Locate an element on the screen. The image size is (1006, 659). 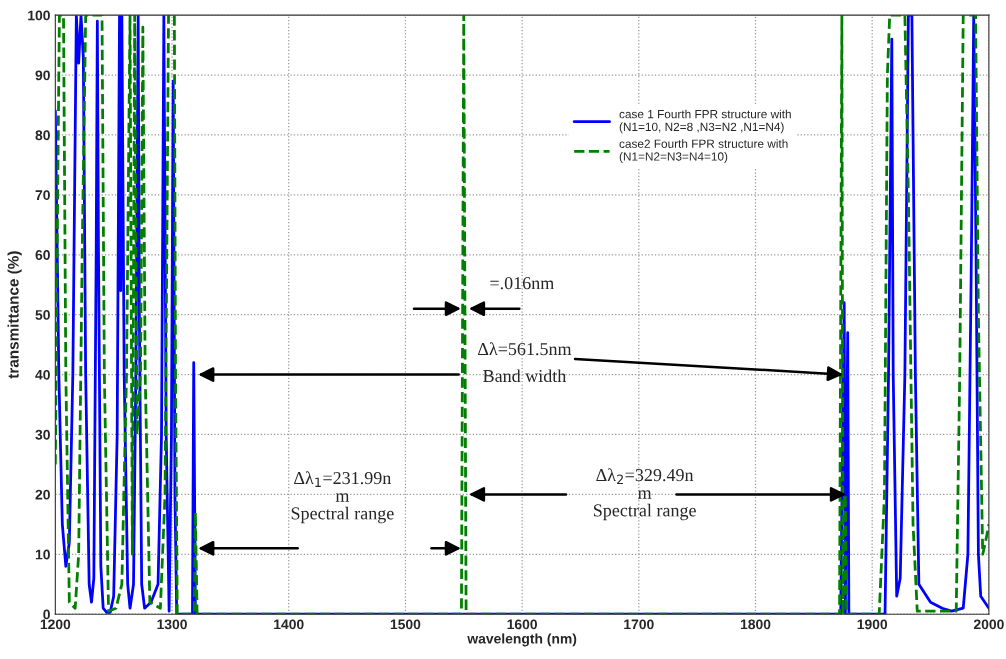
y-tick-label: 20 is located at coordinates (42, 494).